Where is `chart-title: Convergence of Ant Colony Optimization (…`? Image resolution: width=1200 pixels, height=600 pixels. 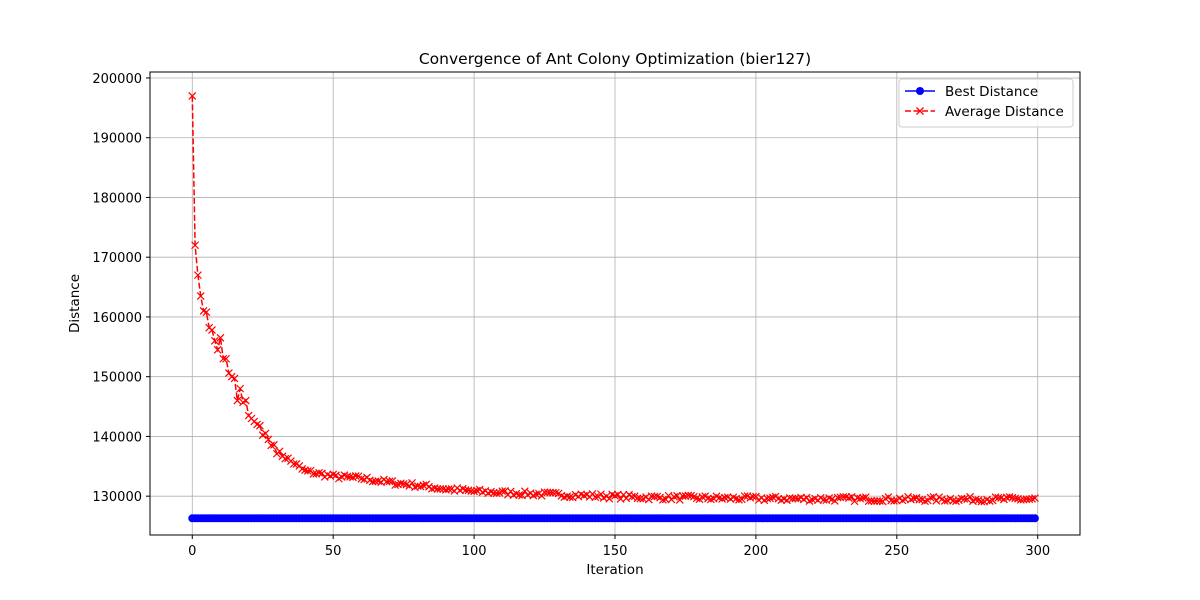 chart-title: Convergence of Ant Colony Optimization (… is located at coordinates (615, 59).